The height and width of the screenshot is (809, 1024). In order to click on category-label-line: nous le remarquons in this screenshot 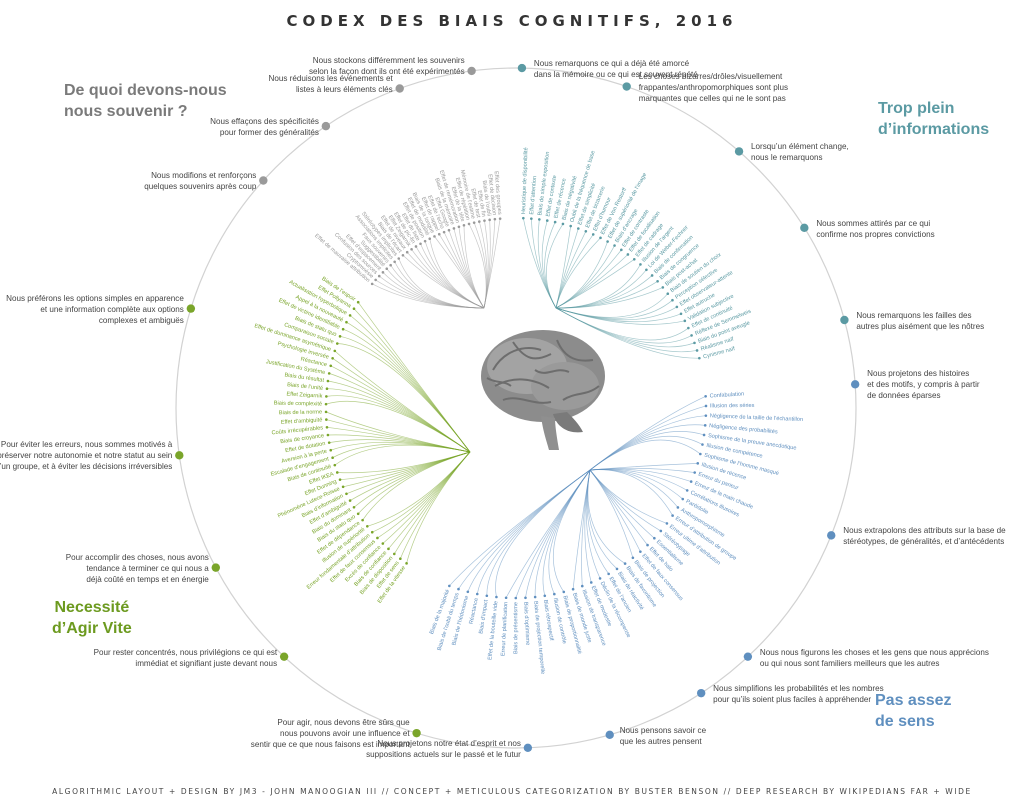, I will do `click(787, 158)`.